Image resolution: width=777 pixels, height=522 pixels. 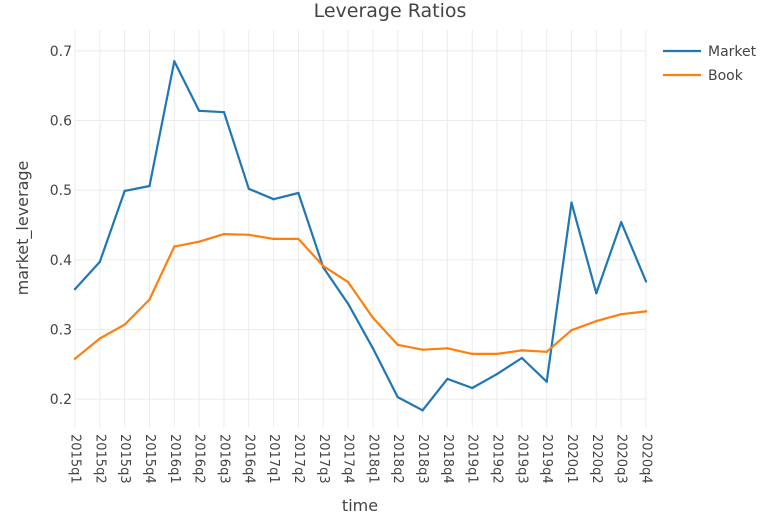 I want to click on x-tick-label: 2020q4, so click(x=646, y=459).